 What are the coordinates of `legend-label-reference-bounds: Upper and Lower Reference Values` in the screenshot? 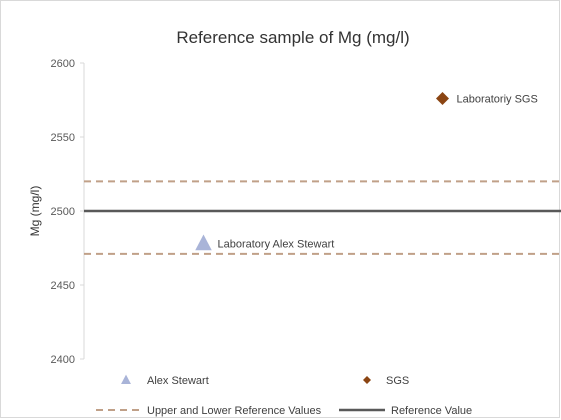 It's located at (234, 411).